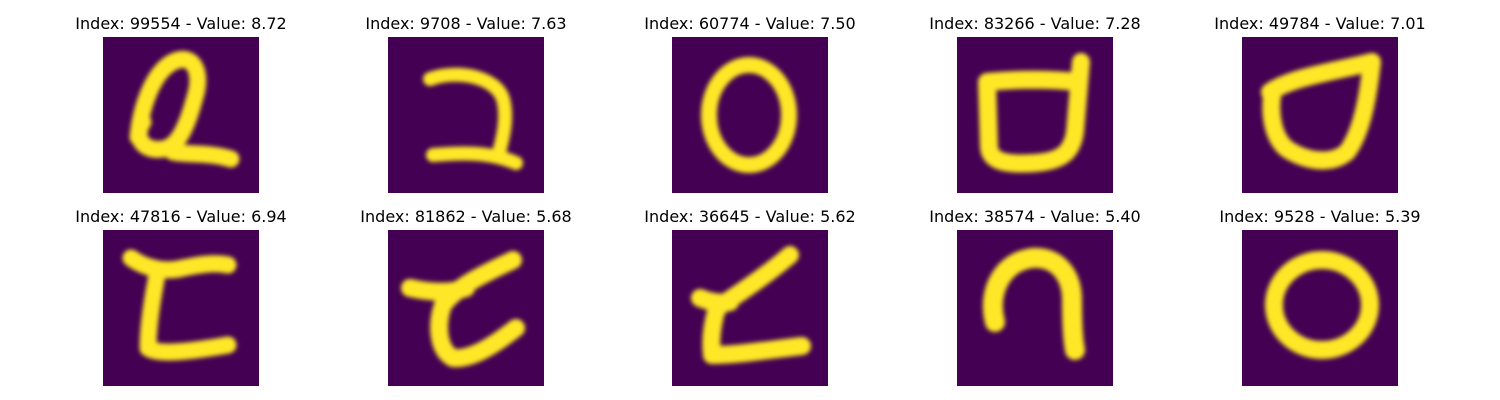 The width and height of the screenshot is (1500, 400). I want to click on panel-4: Index: 83266 - Value: 7.28, so click(1035, 103).